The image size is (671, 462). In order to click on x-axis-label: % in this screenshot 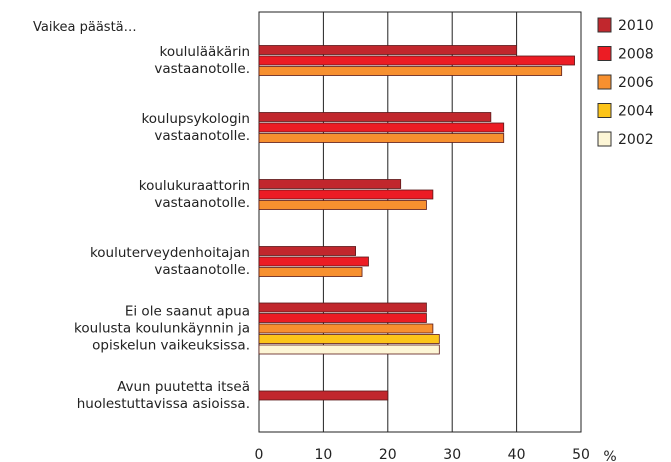, I will do `click(609, 455)`.